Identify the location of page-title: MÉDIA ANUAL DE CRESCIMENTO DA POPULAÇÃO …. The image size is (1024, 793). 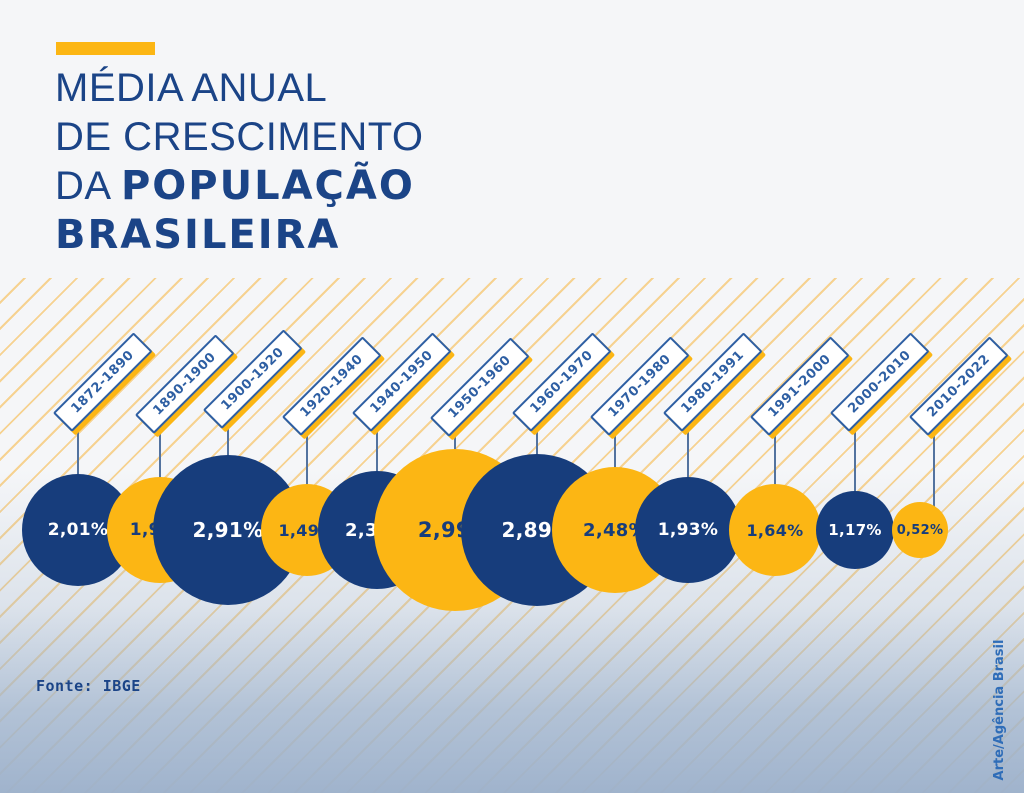
(239, 162).